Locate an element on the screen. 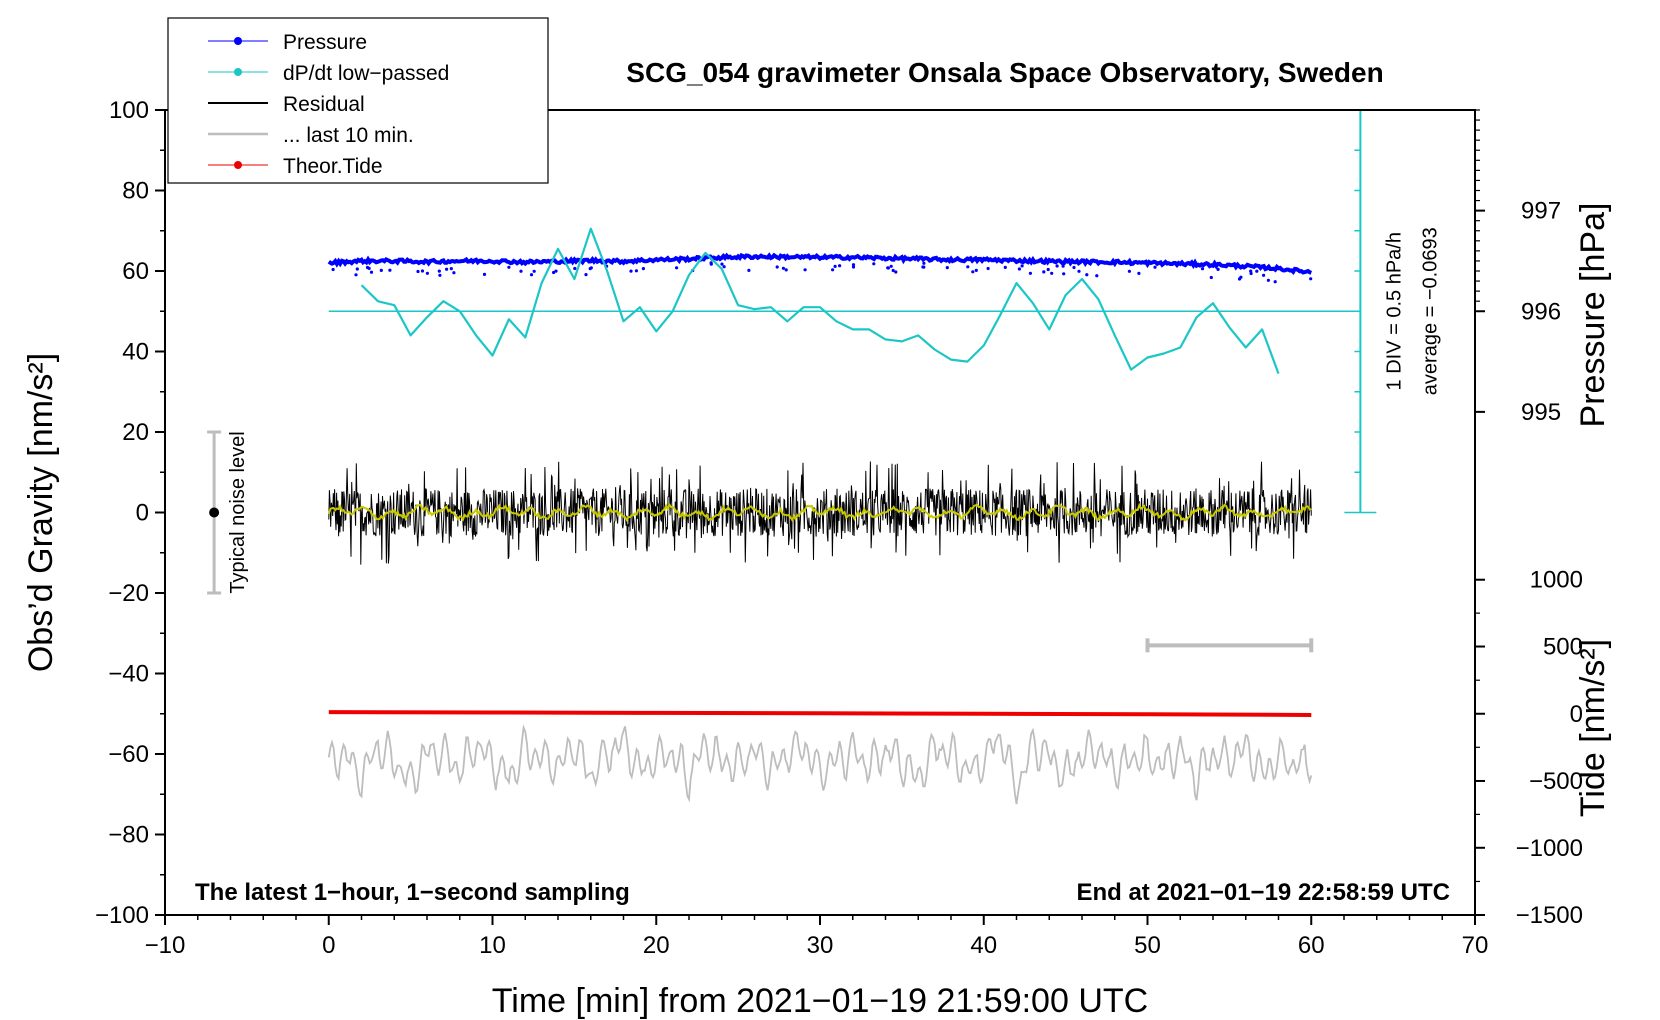  pressure-tick-label: 996 is located at coordinates (1541, 311).